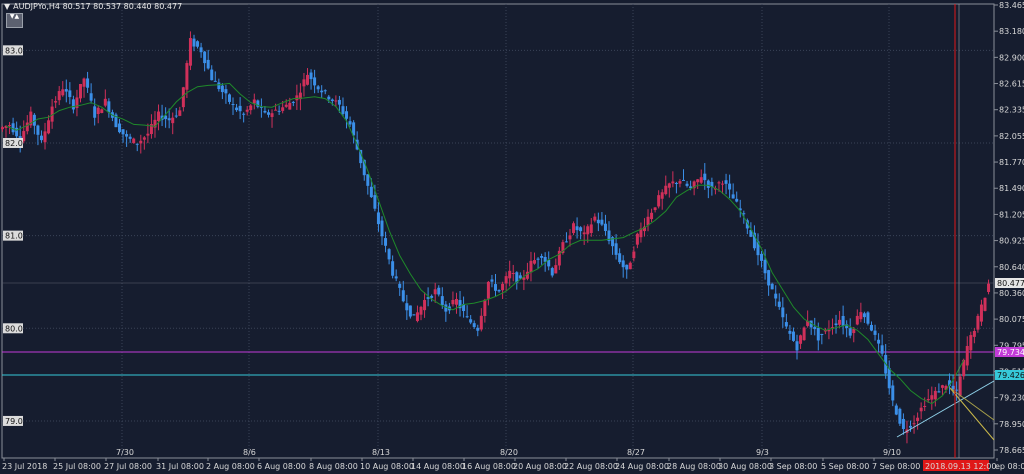 Image resolution: width=1024 pixels, height=474 pixels. What do you see at coordinates (1010, 352) in the screenshot?
I see `magenta-level-label: 79.734` at bounding box center [1010, 352].